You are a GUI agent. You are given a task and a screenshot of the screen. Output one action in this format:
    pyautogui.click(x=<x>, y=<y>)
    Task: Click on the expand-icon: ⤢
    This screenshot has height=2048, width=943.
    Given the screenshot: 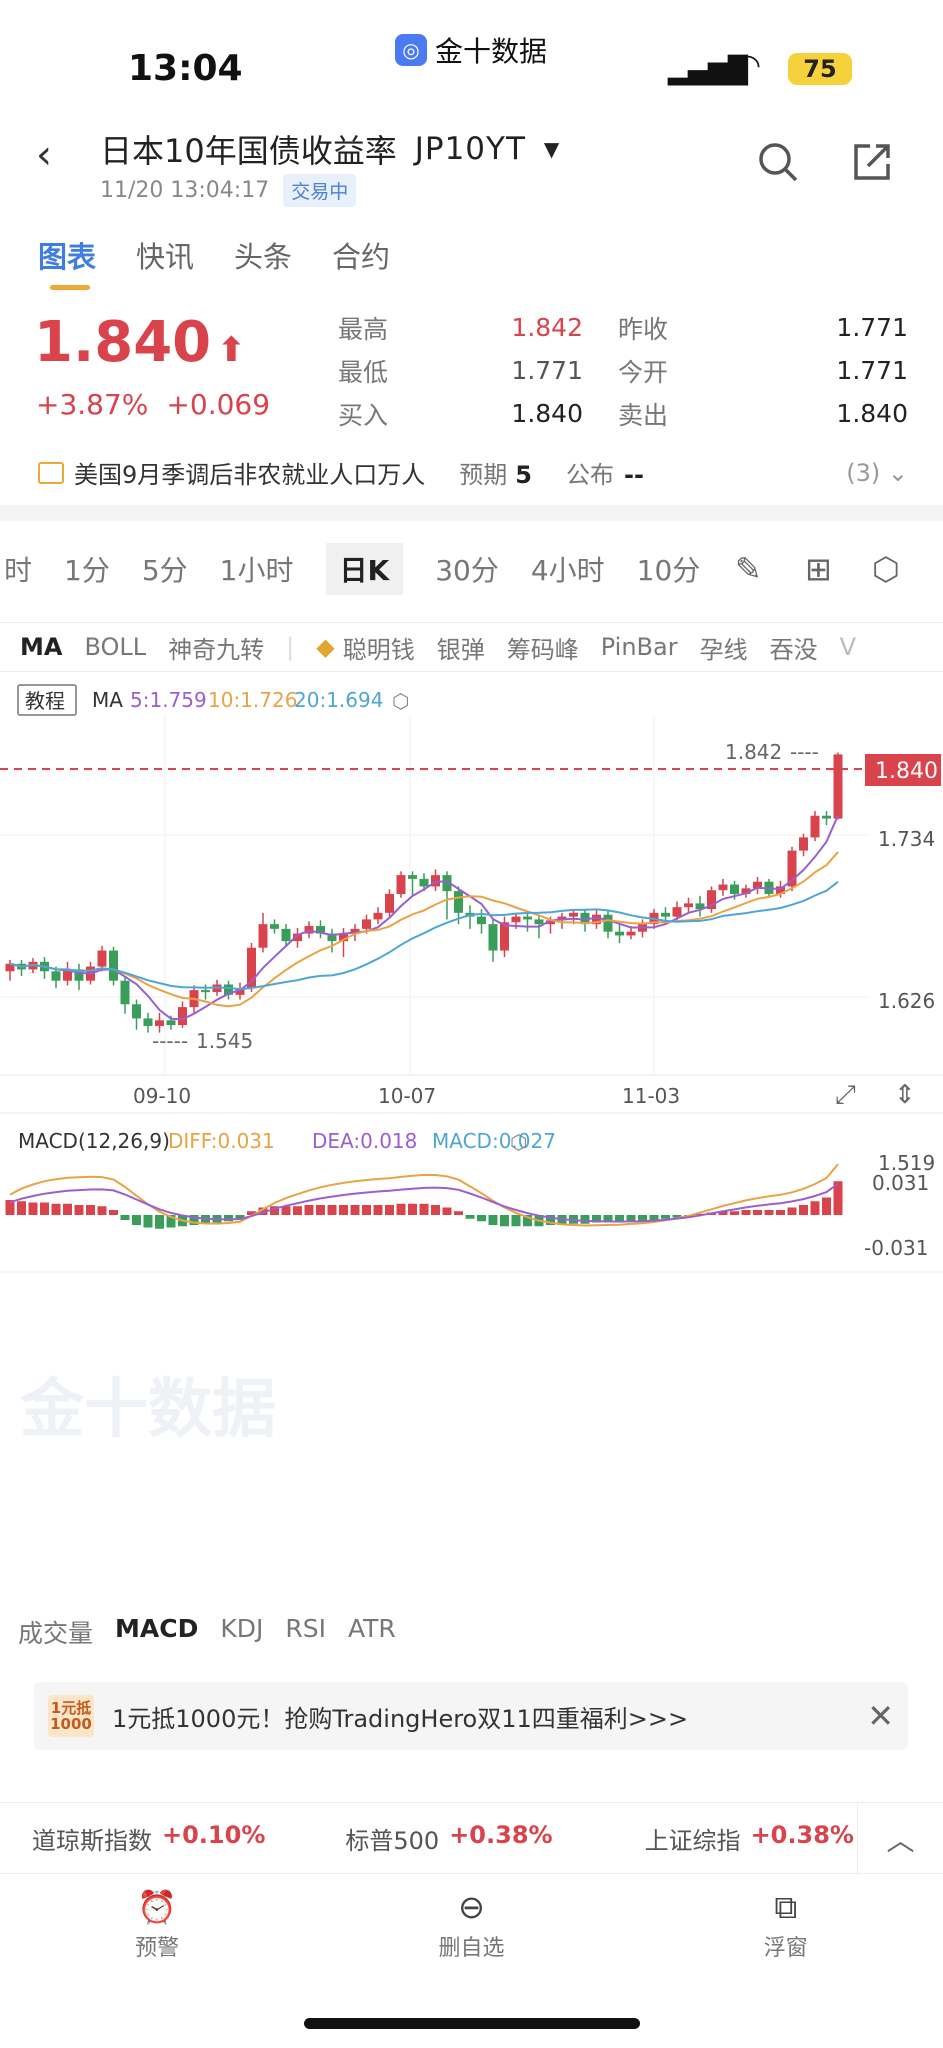 What is the action you would take?
    pyautogui.click(x=845, y=1095)
    